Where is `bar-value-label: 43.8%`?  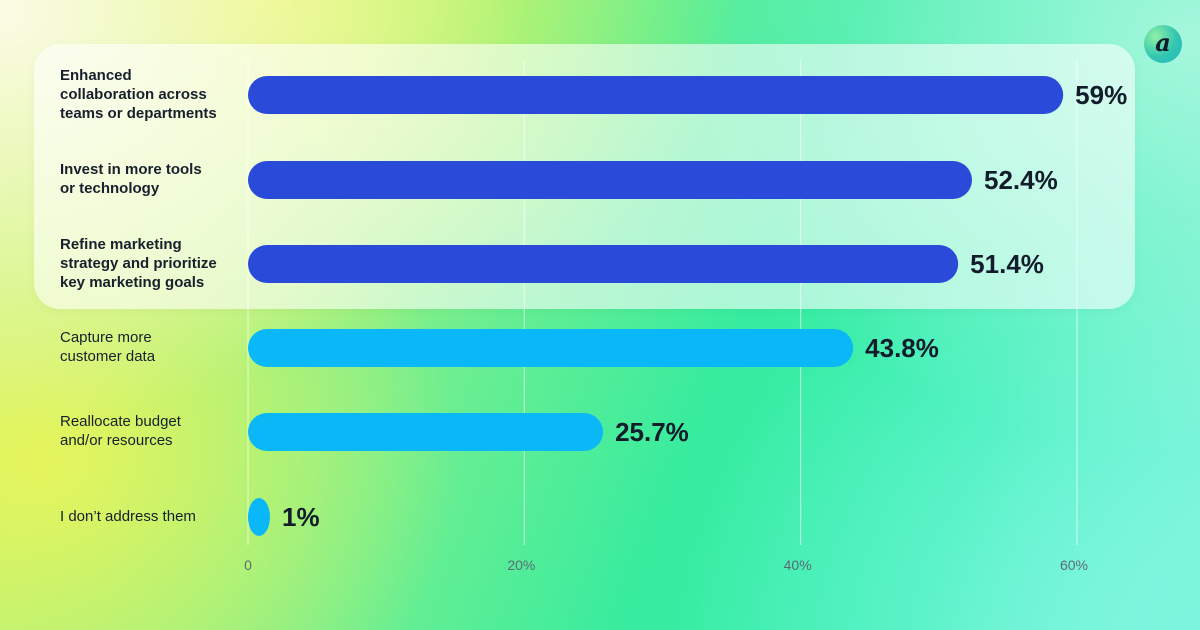
bar-value-label: 43.8% is located at coordinates (902, 348).